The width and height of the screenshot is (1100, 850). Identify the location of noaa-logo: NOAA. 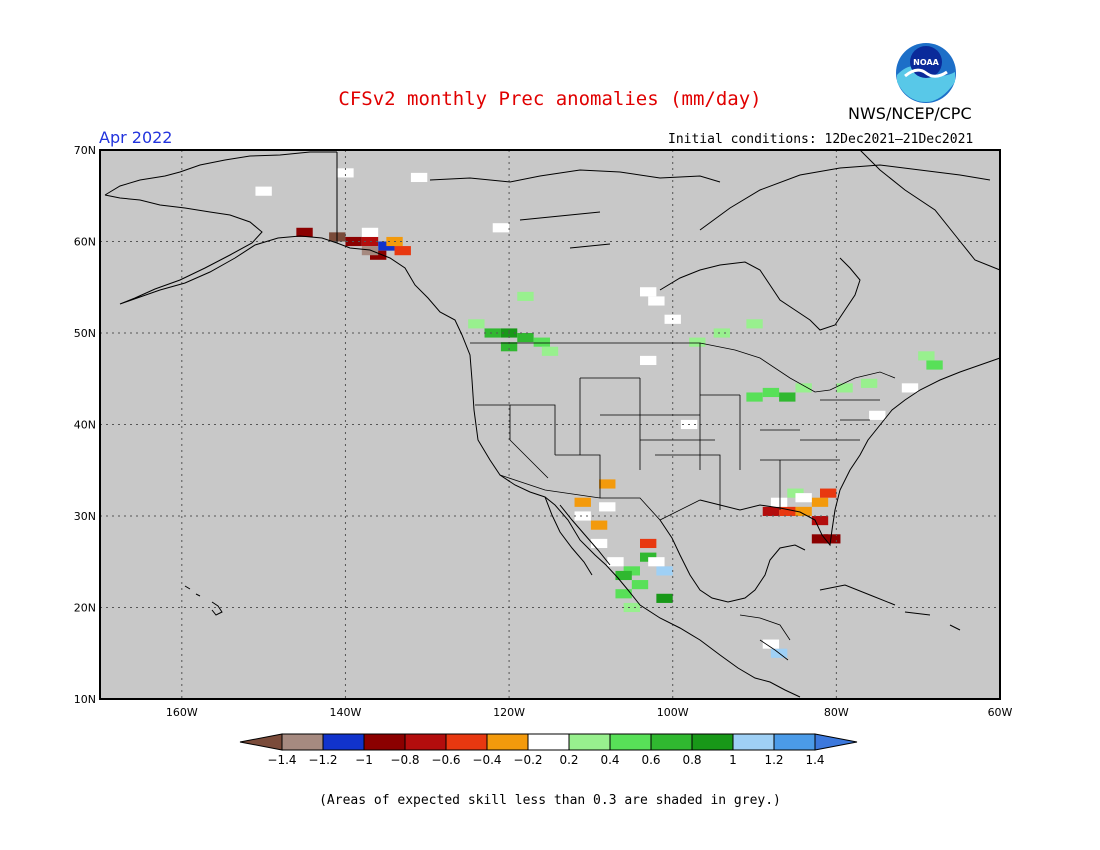
(926, 73).